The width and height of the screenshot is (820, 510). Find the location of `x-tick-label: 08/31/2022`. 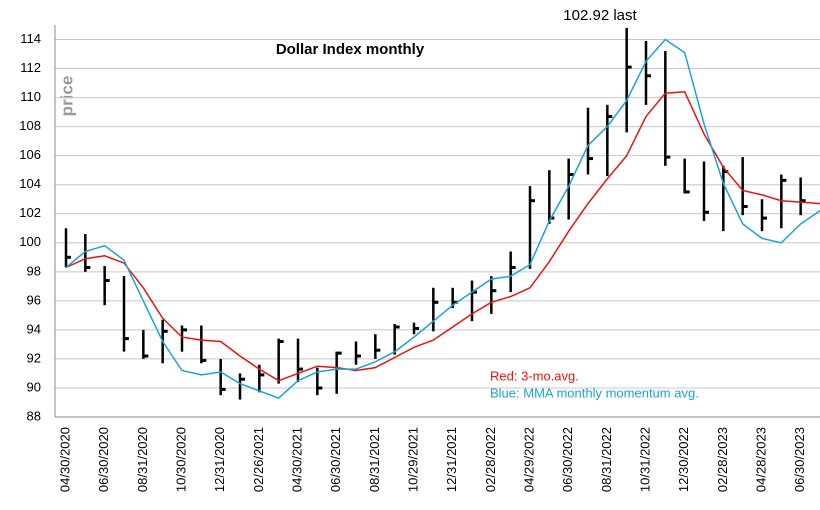

x-tick-label: 08/31/2022 is located at coordinates (606, 459).